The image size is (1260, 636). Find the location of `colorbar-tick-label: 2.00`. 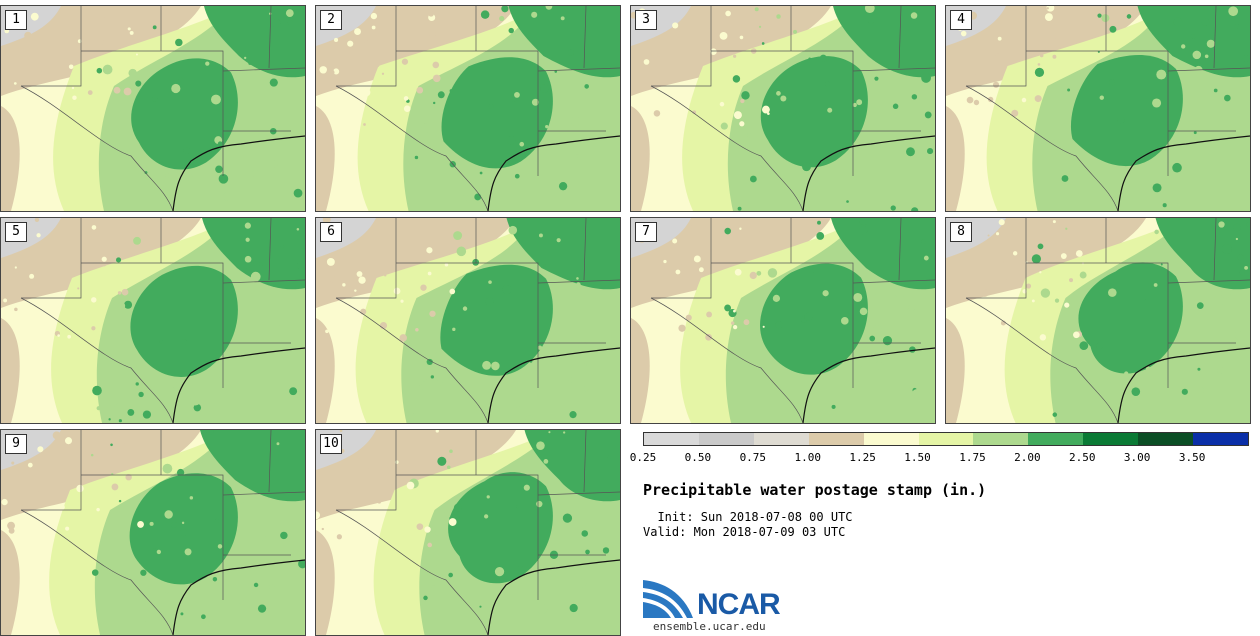

colorbar-tick-label: 2.00 is located at coordinates (1027, 457).